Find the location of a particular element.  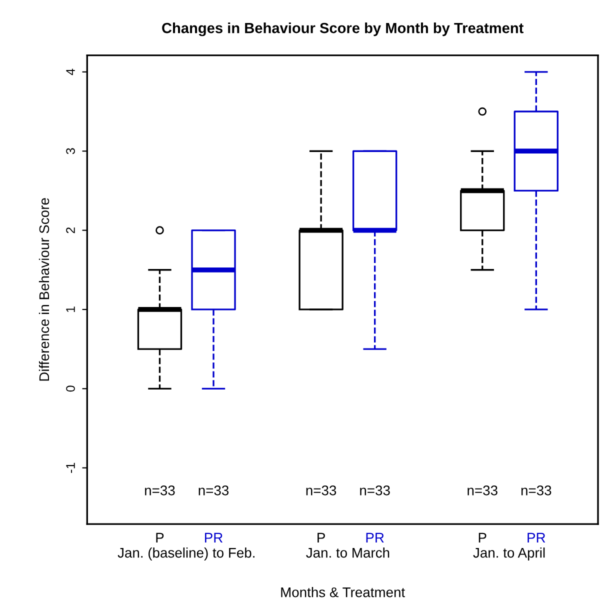

x-axis-title: Months & Treatment is located at coordinates (343, 592).